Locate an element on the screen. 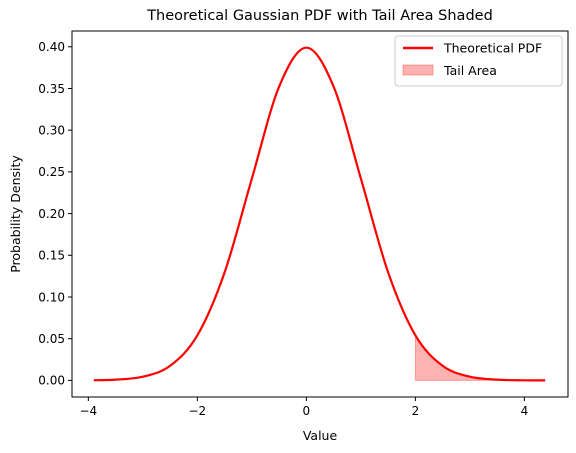 The image size is (576, 453). legend: Theoretical PDF Tail Area is located at coordinates (478, 61).